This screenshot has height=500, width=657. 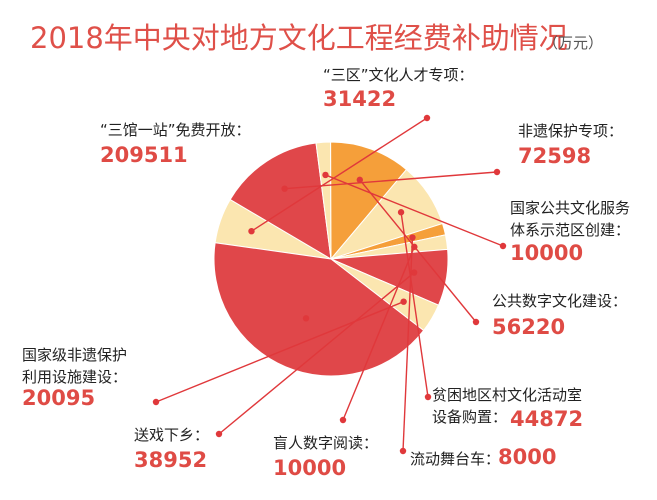 I want to click on slice-label: 流动舞台车：, so click(x=455, y=459).